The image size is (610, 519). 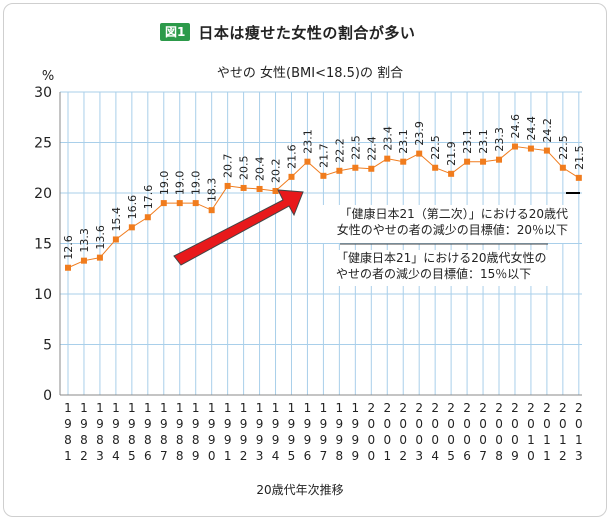 I want to click on data-label: 18.3, so click(x=212, y=190).